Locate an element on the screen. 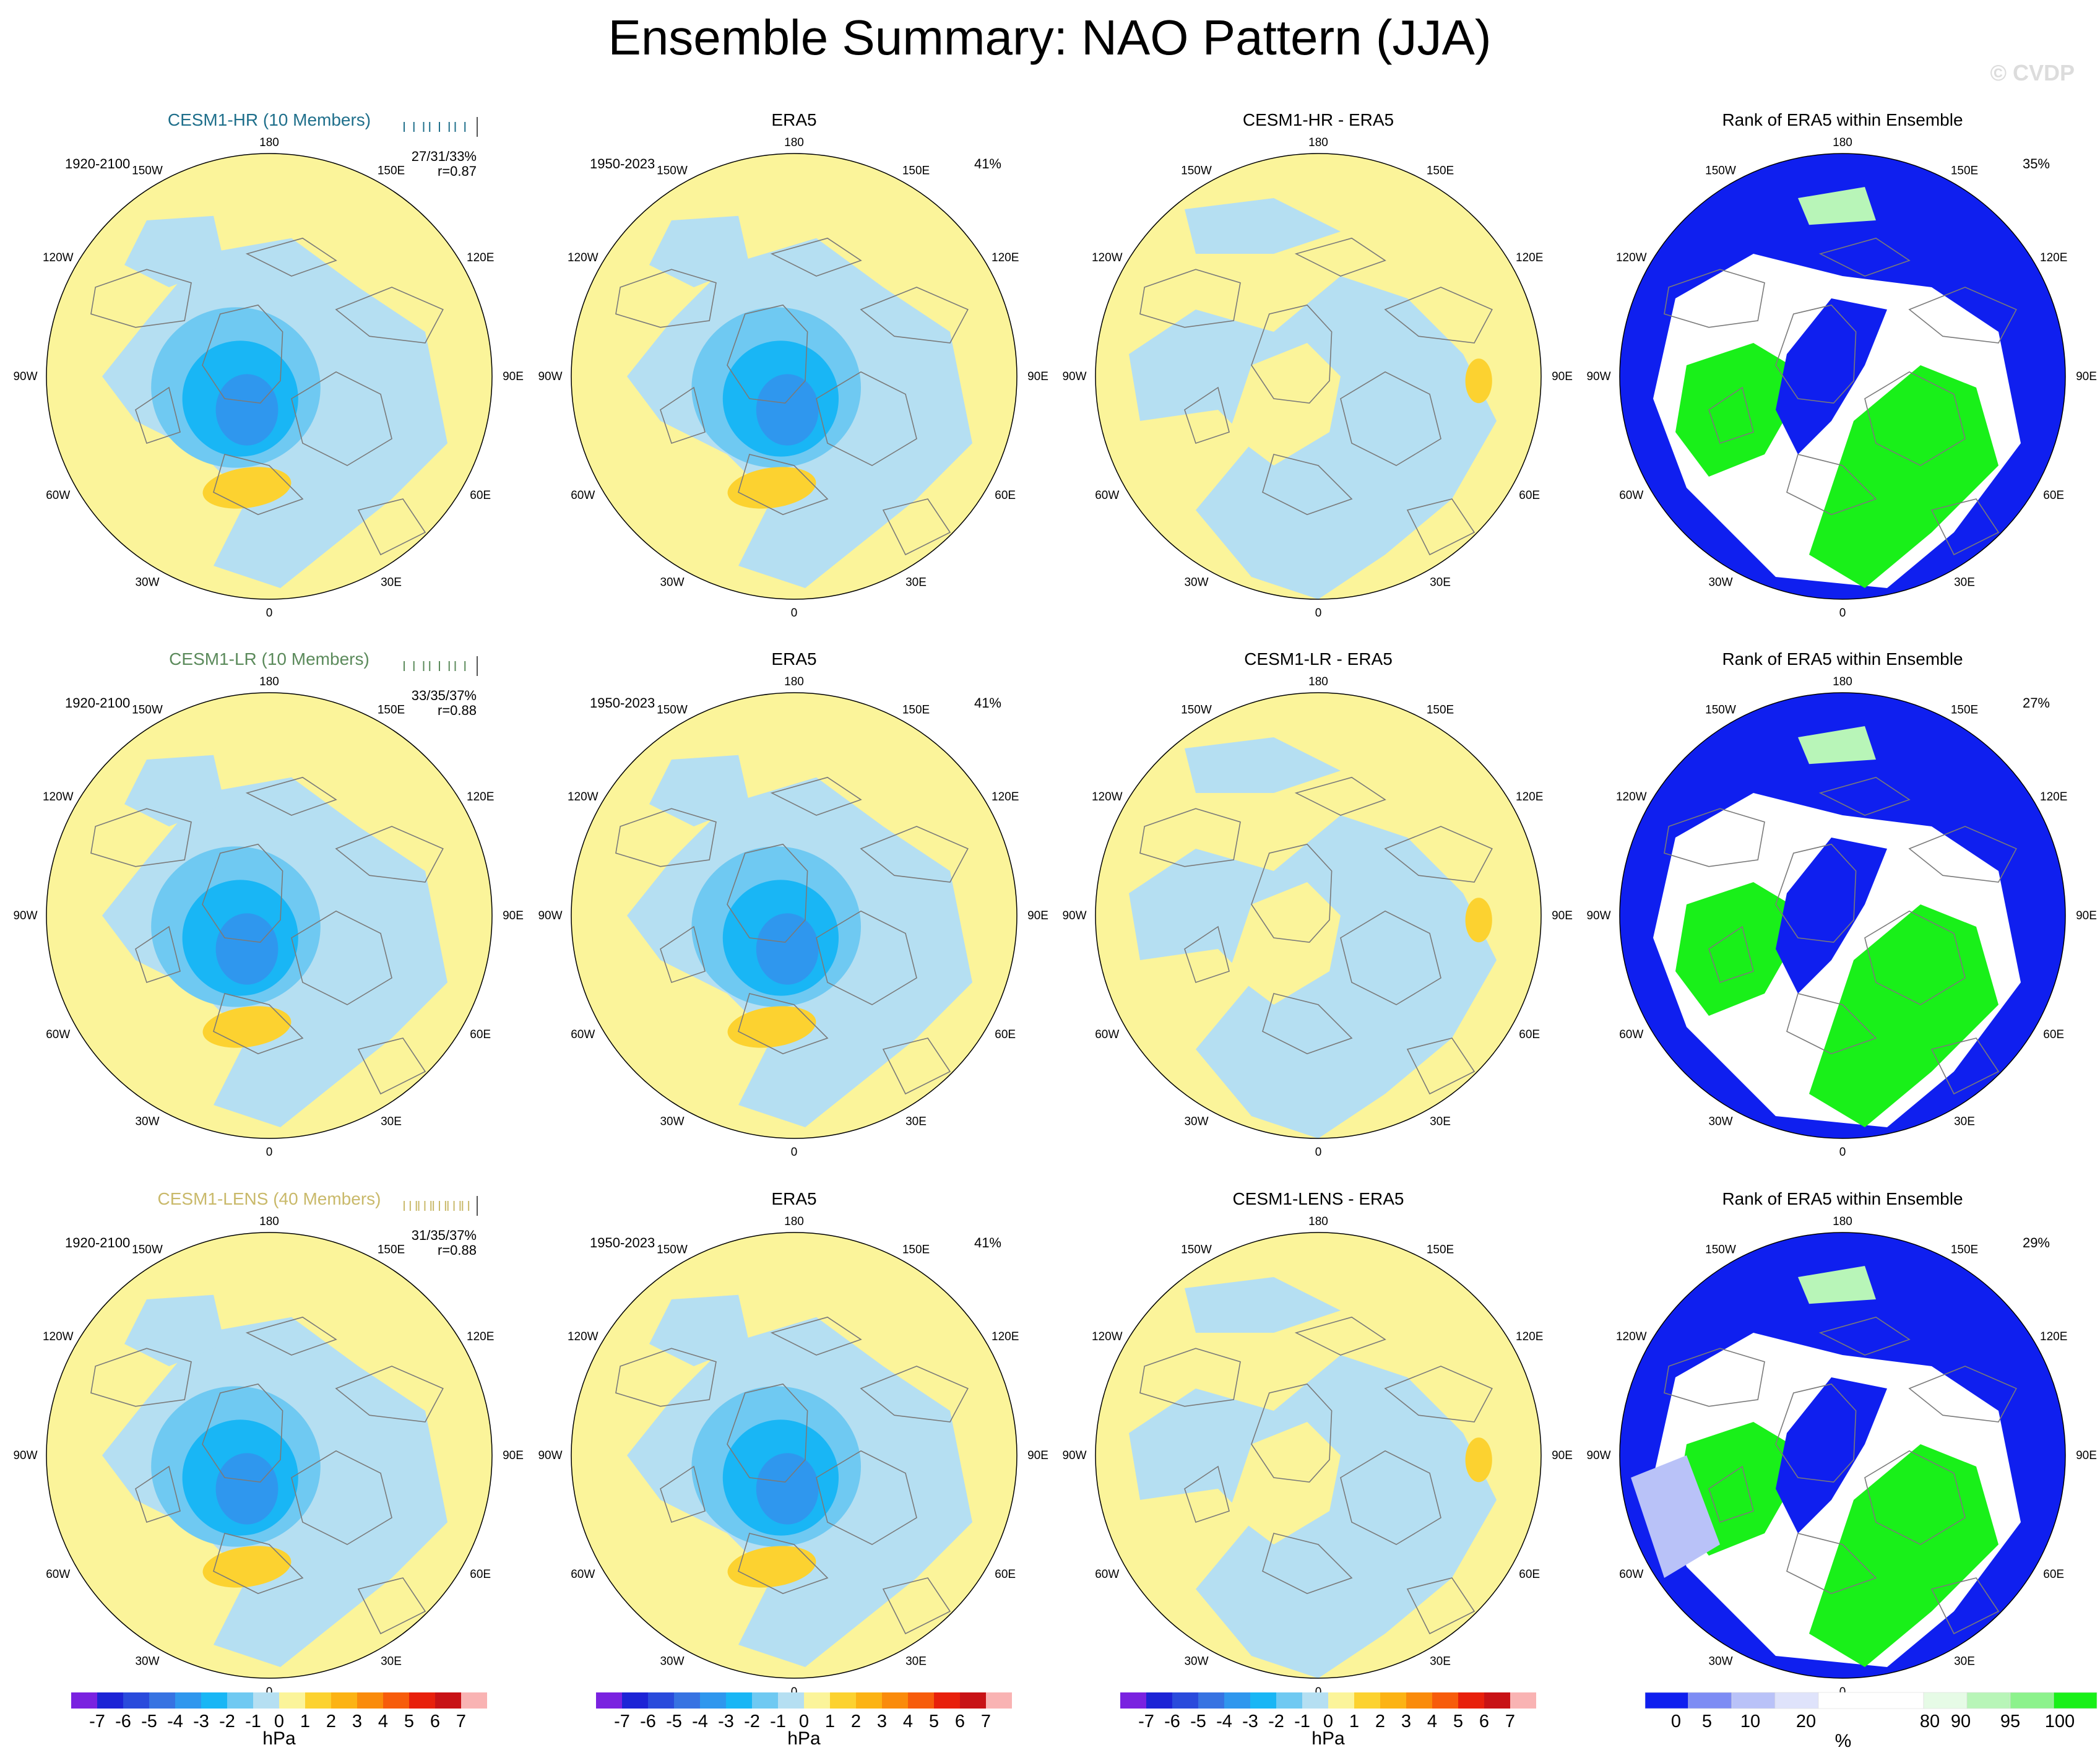 This screenshot has width=2100, height=1763. model-pattern-correlation-percent: 31/35/37% is located at coordinates (444, 1235).